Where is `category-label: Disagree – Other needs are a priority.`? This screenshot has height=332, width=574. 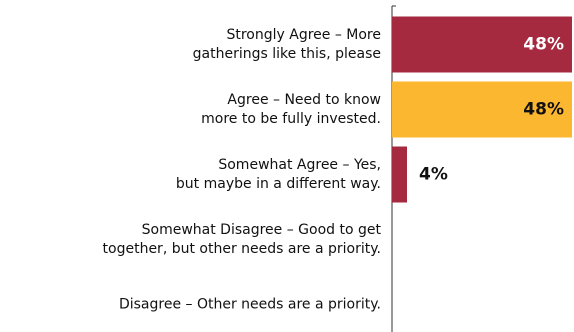
category-label: Disagree – Other needs are a priority. is located at coordinates (250, 305).